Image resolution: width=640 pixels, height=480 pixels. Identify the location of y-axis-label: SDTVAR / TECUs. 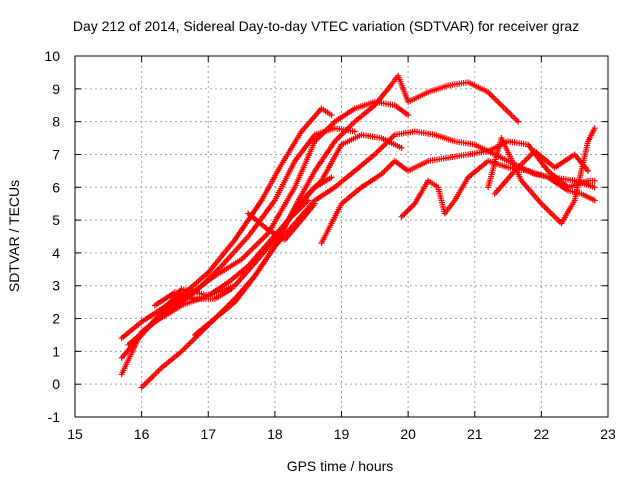
(14, 236).